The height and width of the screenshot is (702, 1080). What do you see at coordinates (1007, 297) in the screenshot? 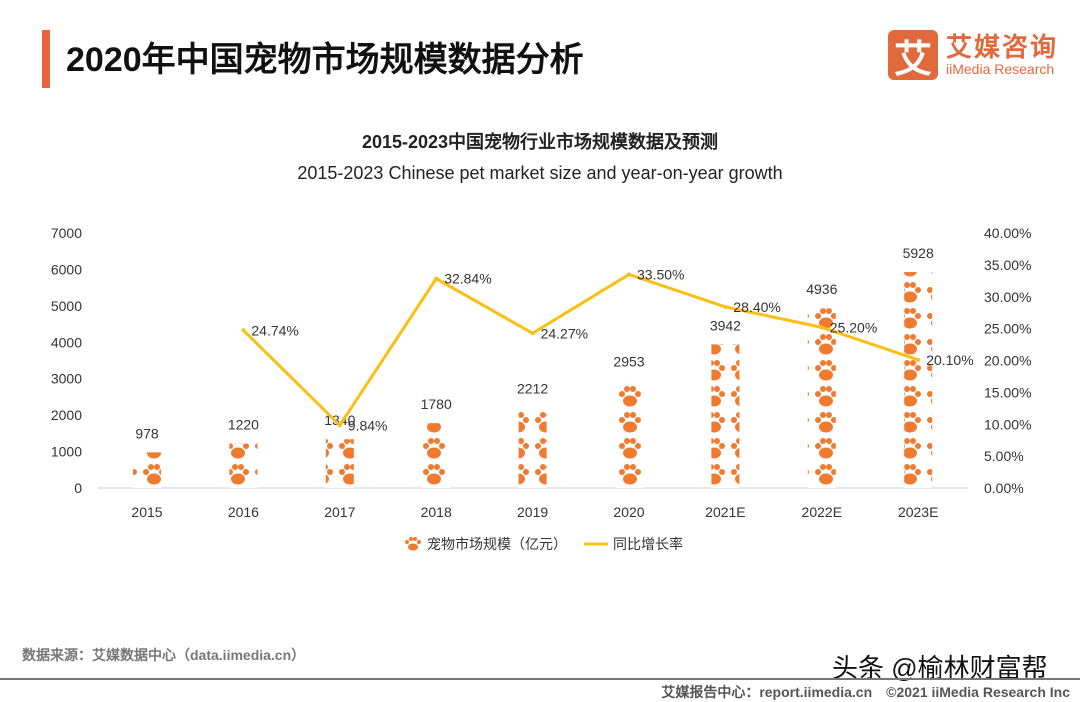
I see `y-right-tick: 30.00%` at bounding box center [1007, 297].